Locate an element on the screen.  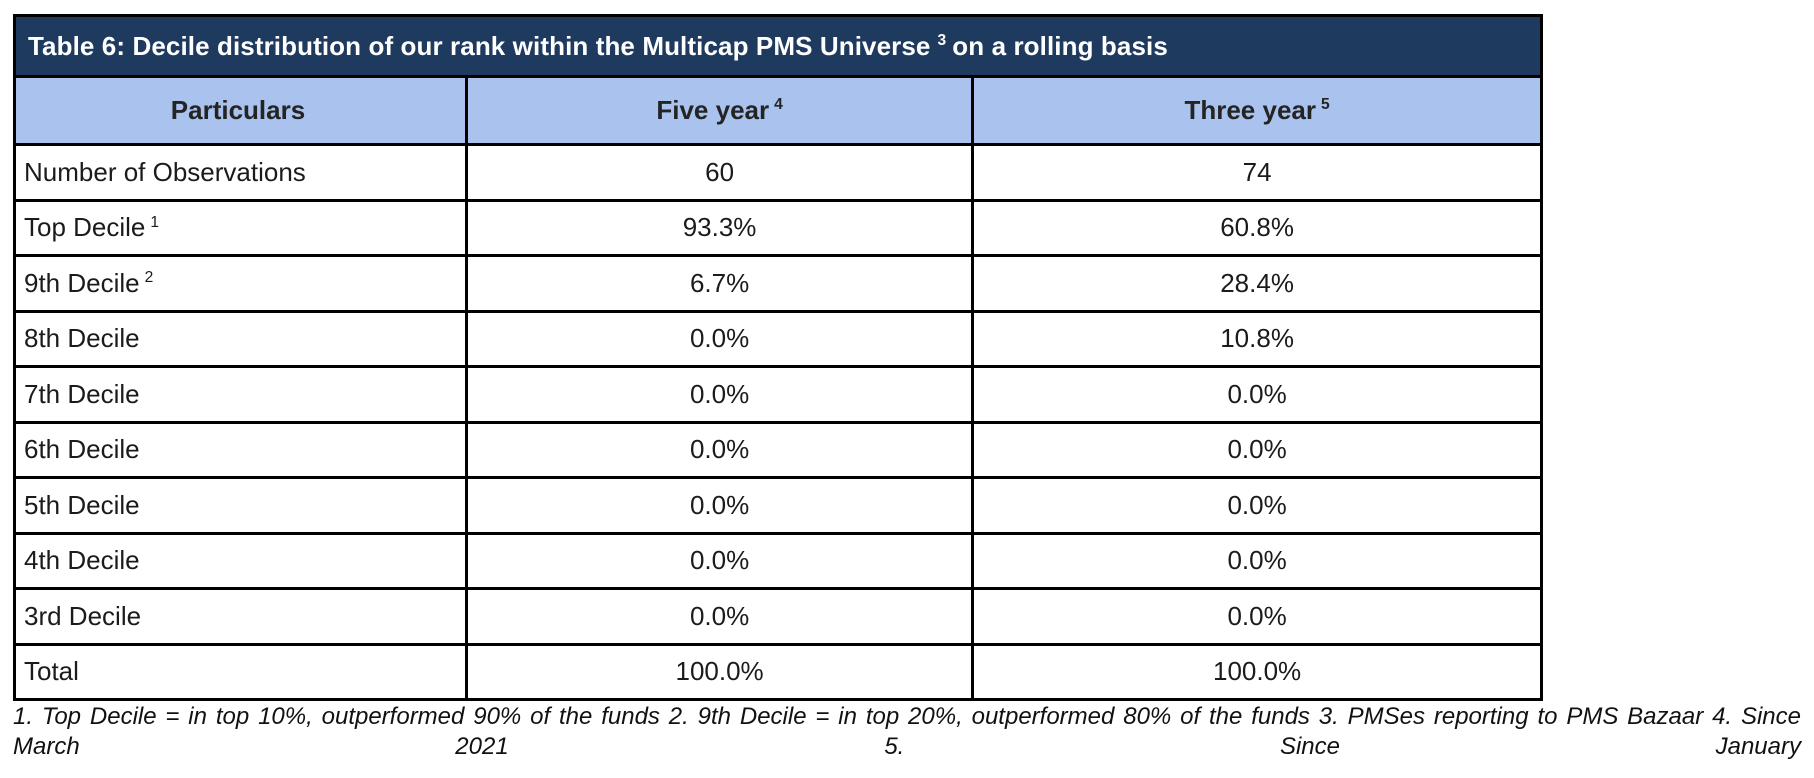
three-year-value: 100.0% is located at coordinates (1257, 671).